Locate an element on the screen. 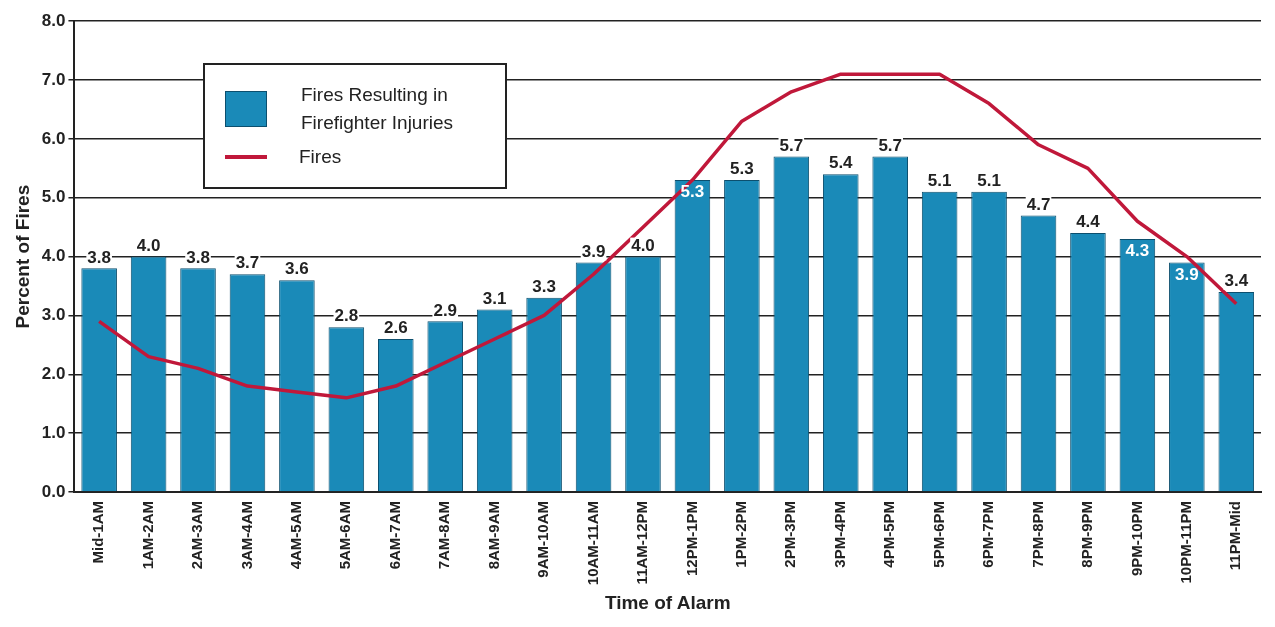  data-label: 3.1 is located at coordinates (494, 298).